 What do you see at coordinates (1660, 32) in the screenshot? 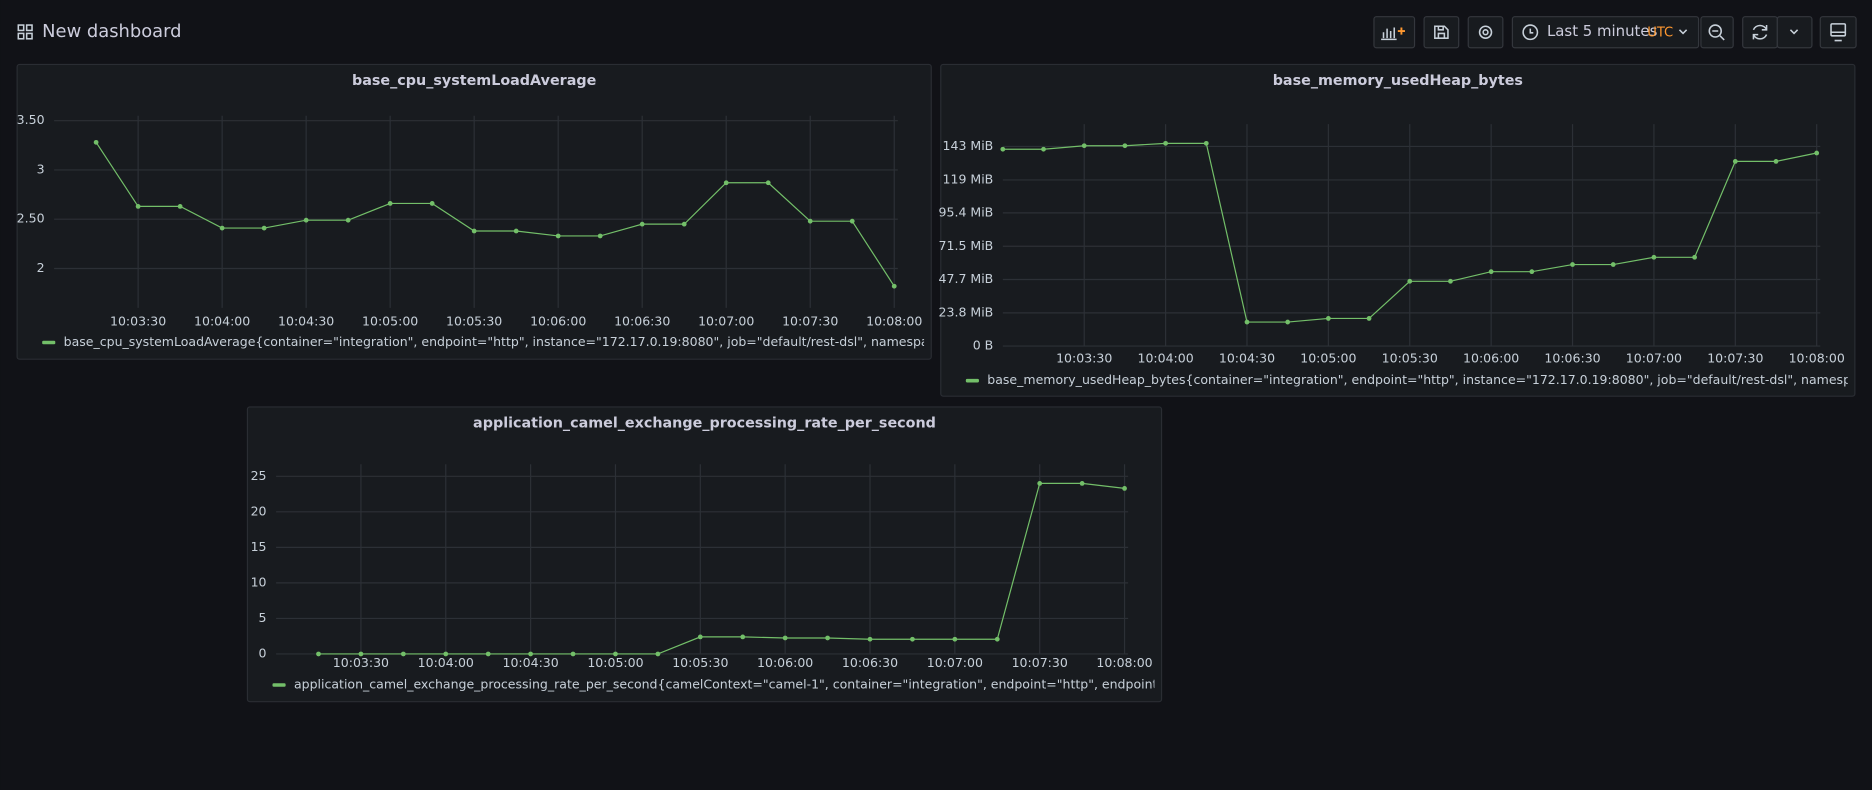
I see `timezone: UTC` at bounding box center [1660, 32].